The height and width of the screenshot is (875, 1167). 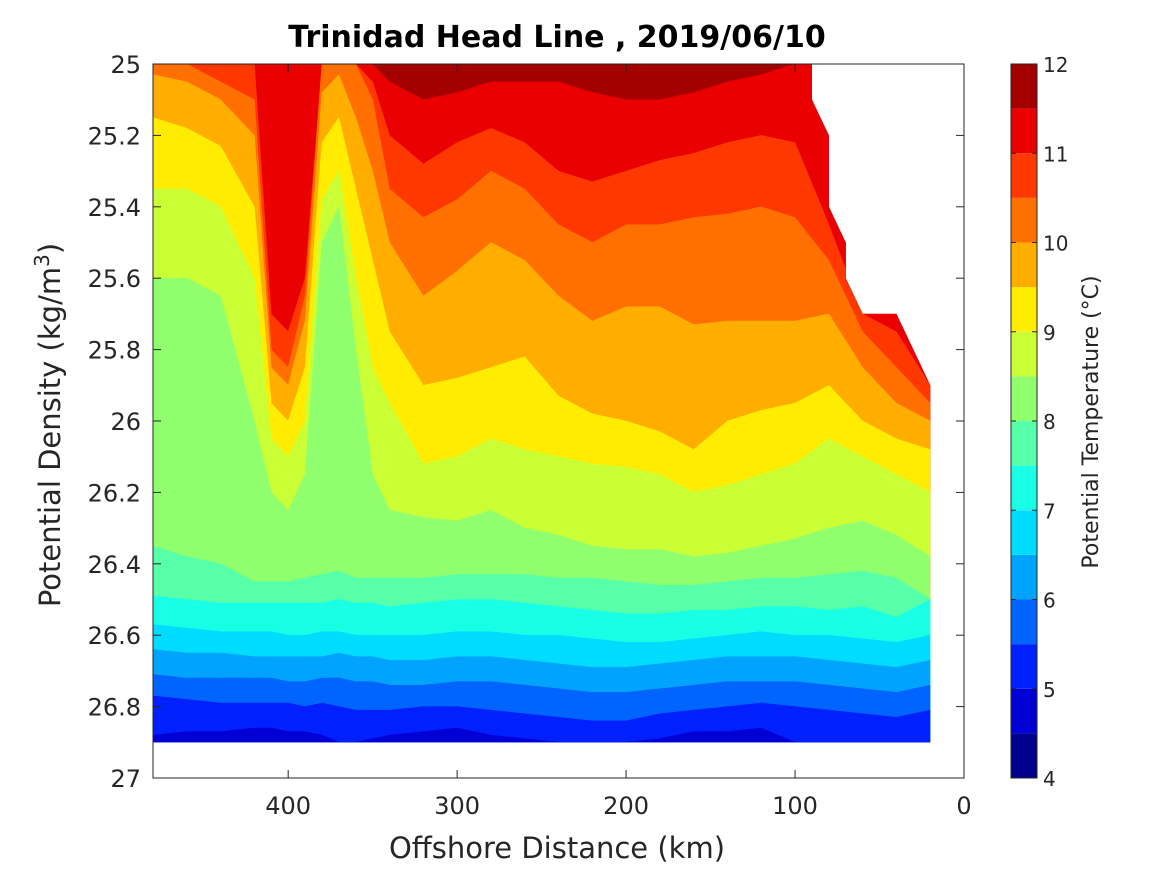 I want to click on y-tick-label: 26, so click(x=125, y=422).